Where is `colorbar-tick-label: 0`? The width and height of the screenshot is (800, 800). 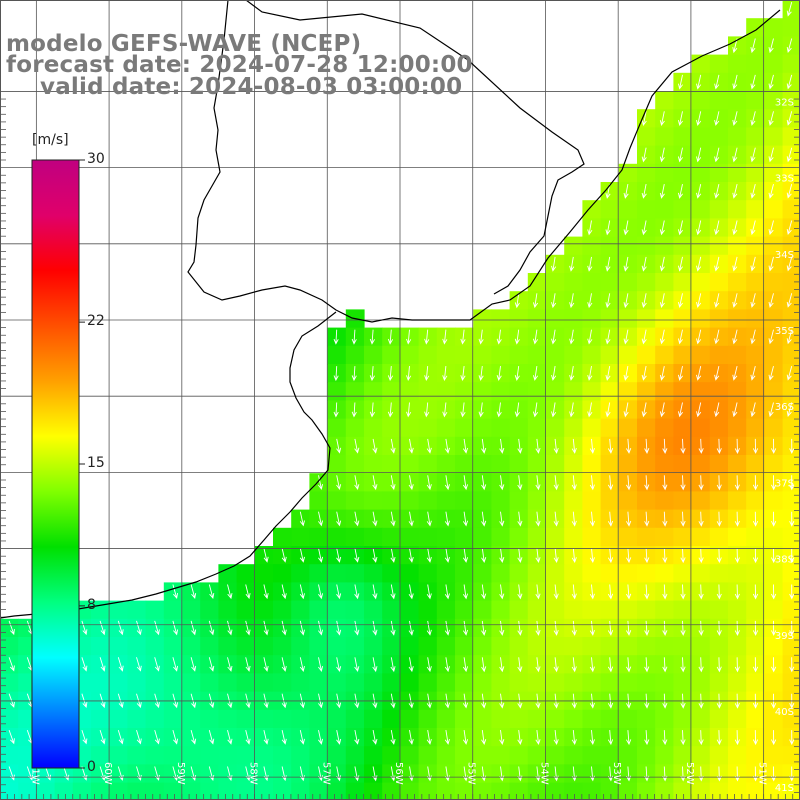
colorbar-tick-label: 0 is located at coordinates (91, 767).